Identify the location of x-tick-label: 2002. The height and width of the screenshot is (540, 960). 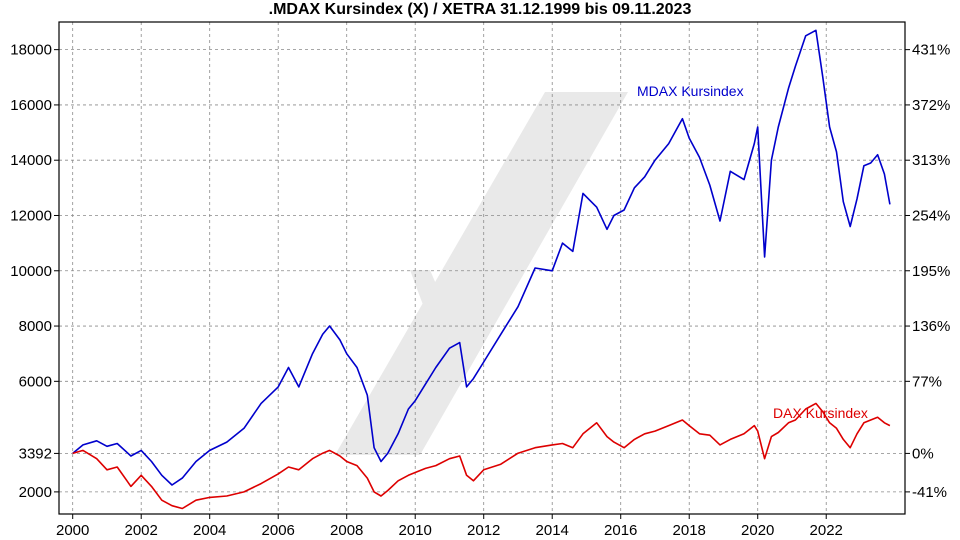
(141, 530).